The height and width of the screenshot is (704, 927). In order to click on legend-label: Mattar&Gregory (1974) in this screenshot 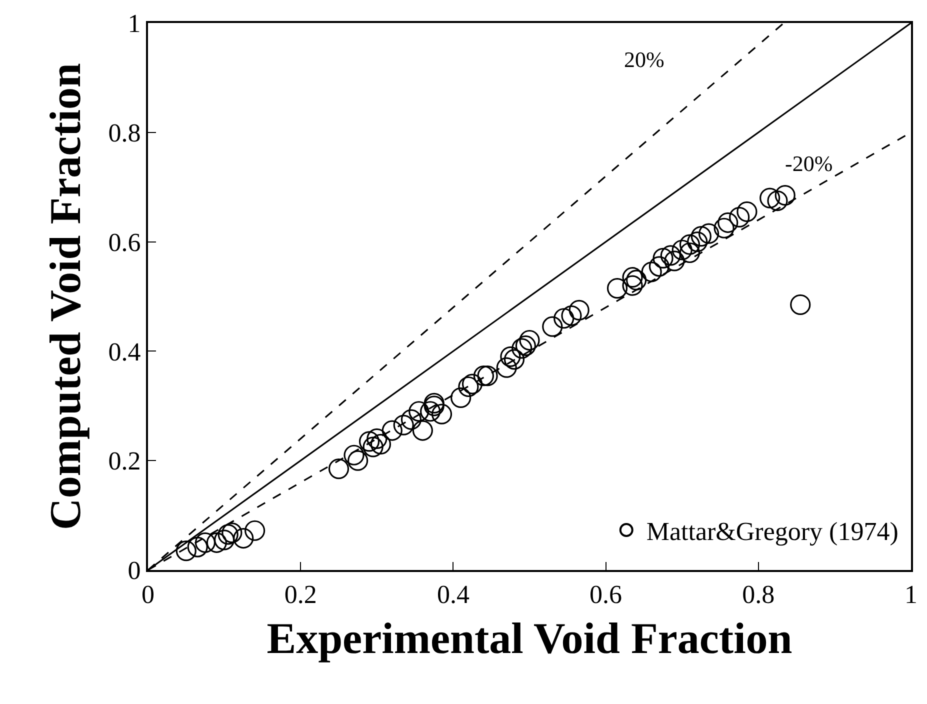, I will do `click(772, 531)`.